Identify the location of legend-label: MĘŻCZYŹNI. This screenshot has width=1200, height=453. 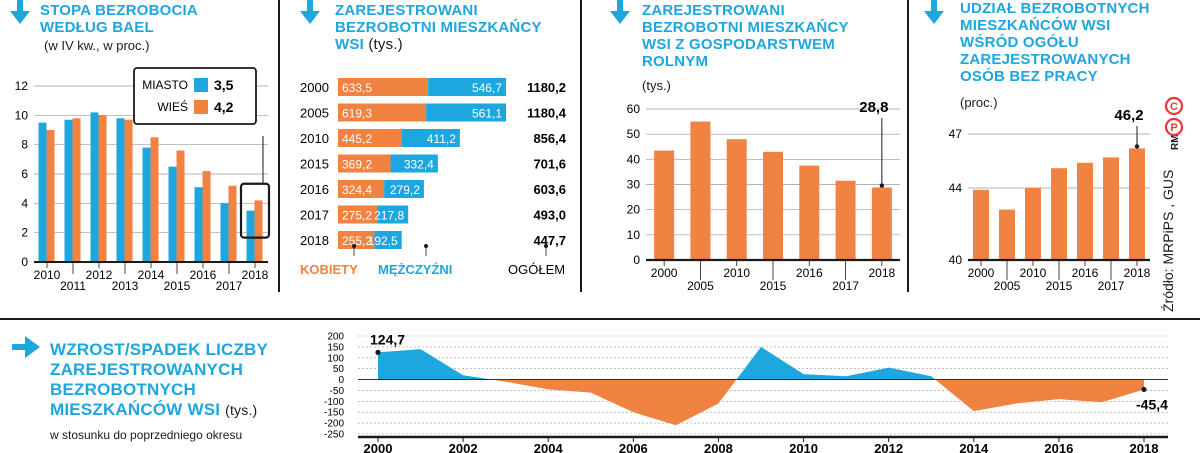
(415, 269).